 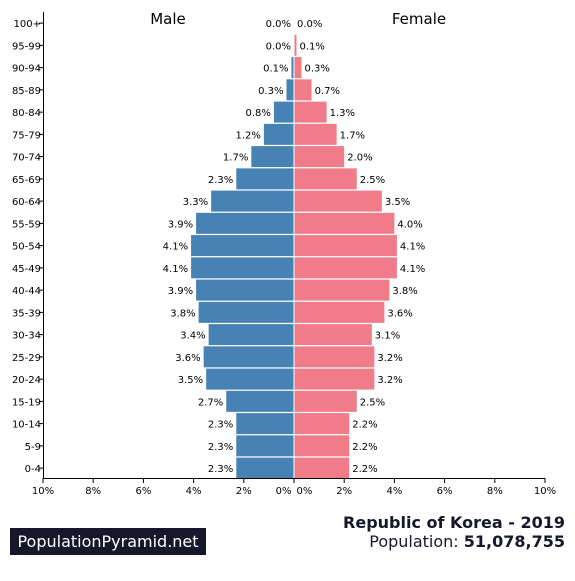 I want to click on male-value-label: 1.7%, so click(x=235, y=158).